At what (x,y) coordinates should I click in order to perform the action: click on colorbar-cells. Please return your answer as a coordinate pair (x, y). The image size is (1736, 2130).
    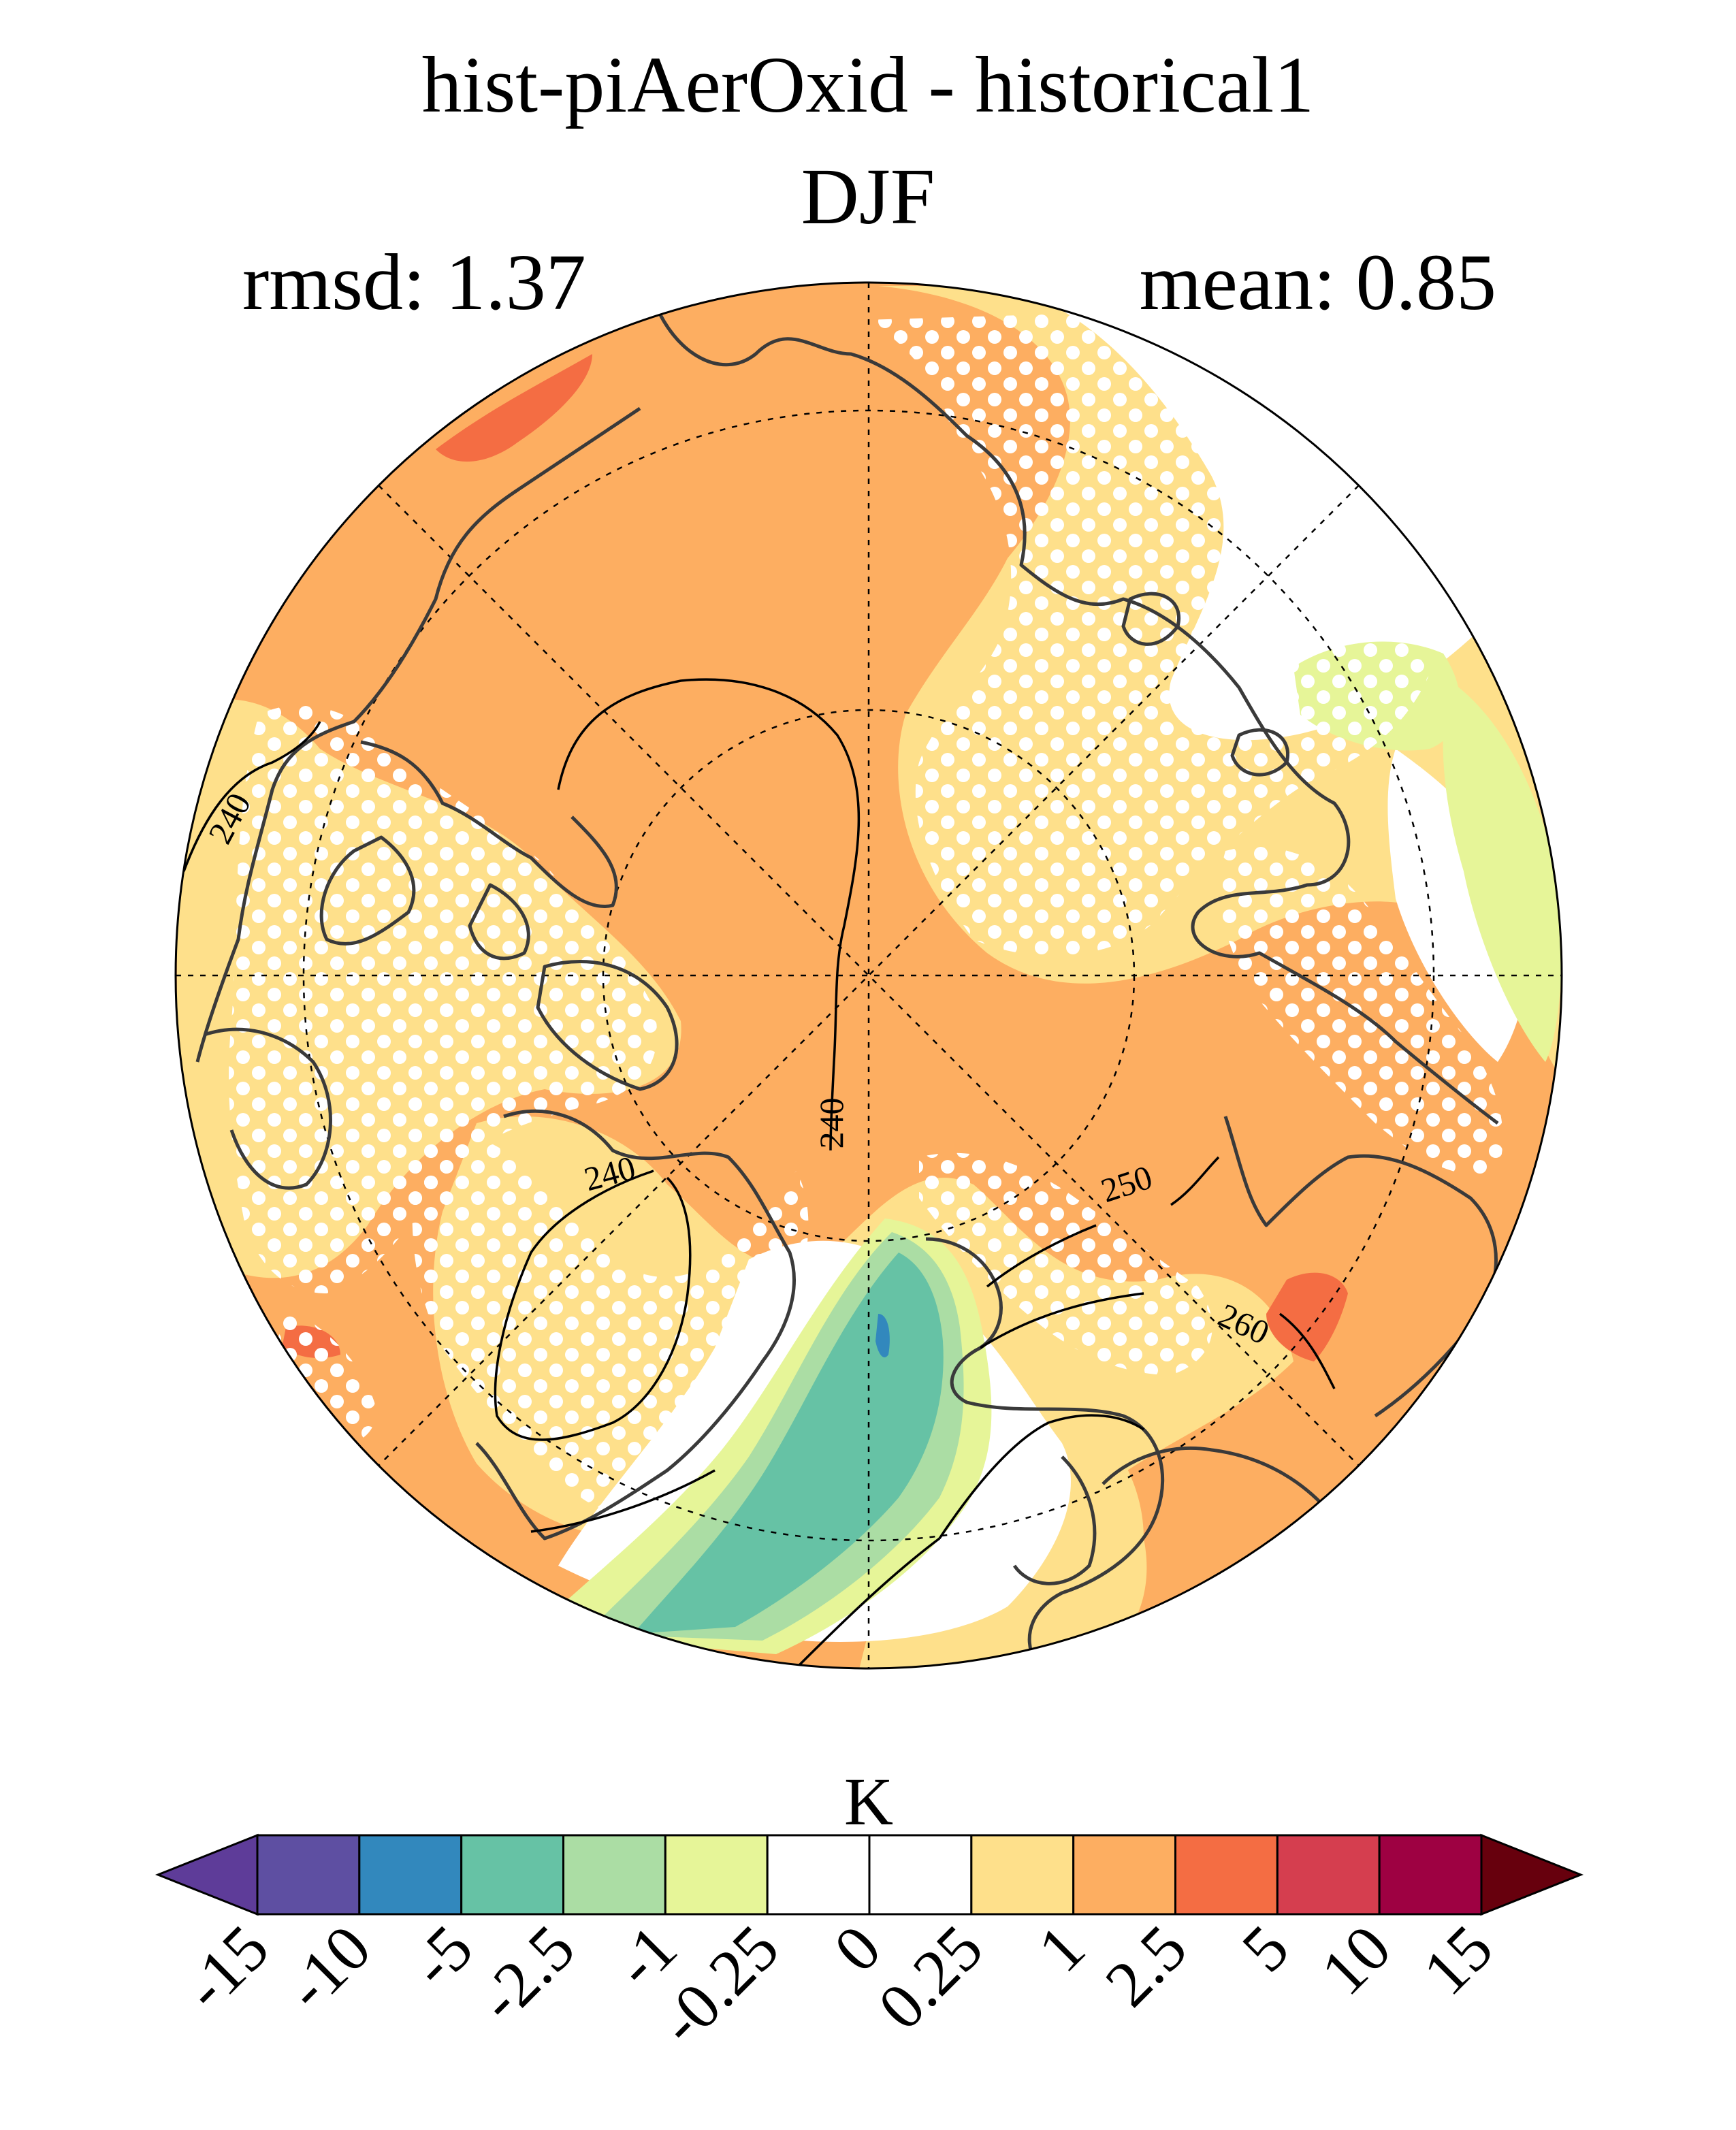
    Looking at the image, I should click on (869, 1874).